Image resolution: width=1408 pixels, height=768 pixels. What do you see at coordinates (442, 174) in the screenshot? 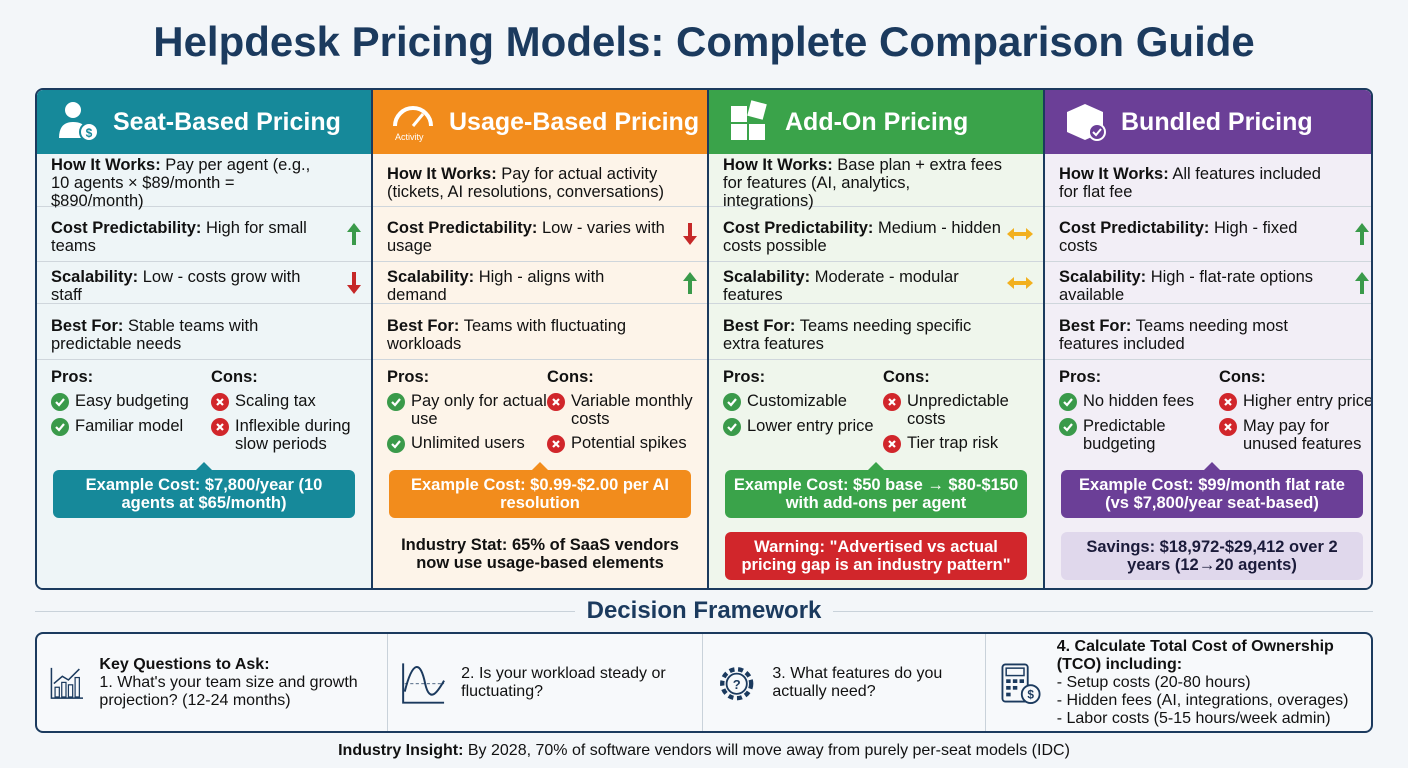
I see `row-label: How It Works:` at bounding box center [442, 174].